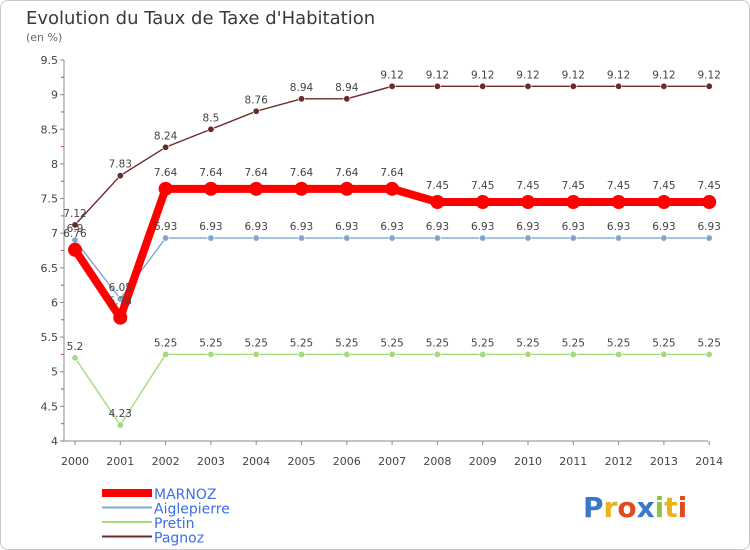 Image resolution: width=750 pixels, height=550 pixels. What do you see at coordinates (392, 268) in the screenshot?
I see `series-line-aiglepierre` at bounding box center [392, 268].